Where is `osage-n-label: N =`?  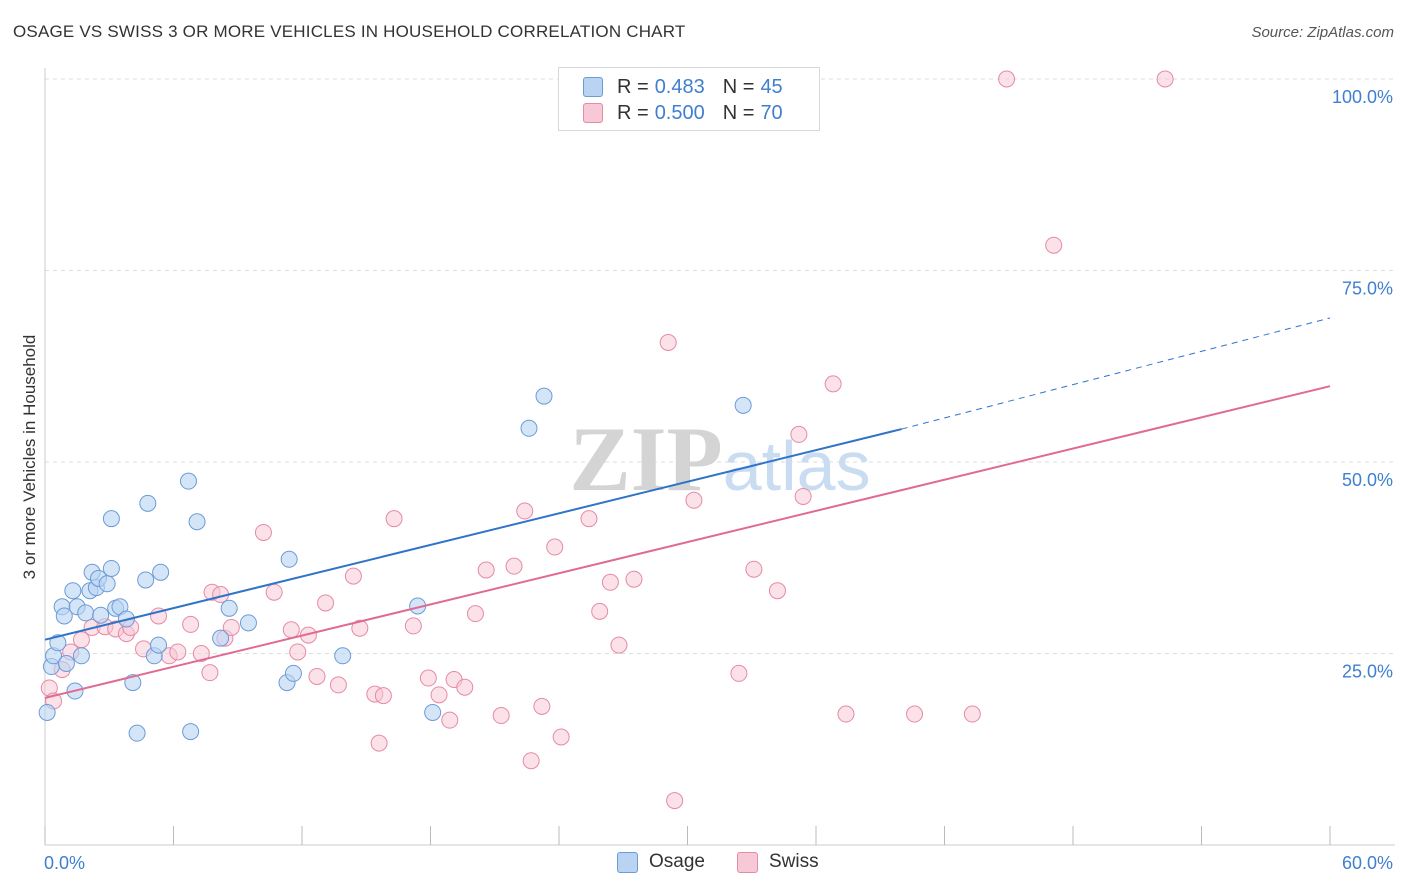 osage-n-label: N = is located at coordinates (738, 86).